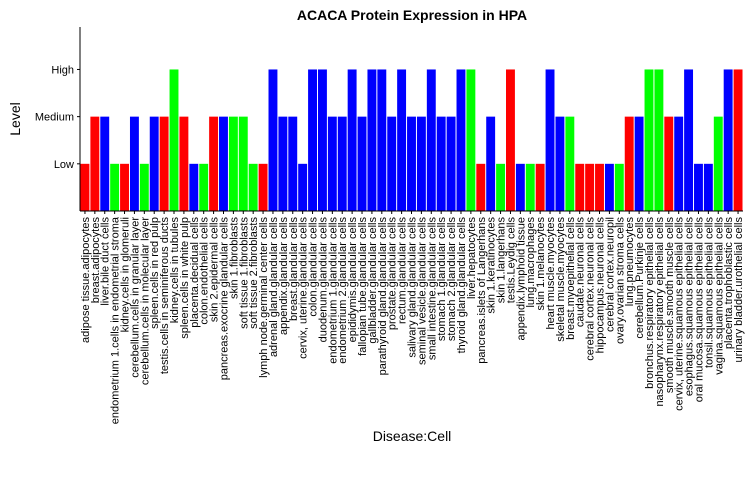 The height and width of the screenshot is (480, 750). I want to click on x-tick-label: seminal vesicle.glandular cells, so click(422, 291).